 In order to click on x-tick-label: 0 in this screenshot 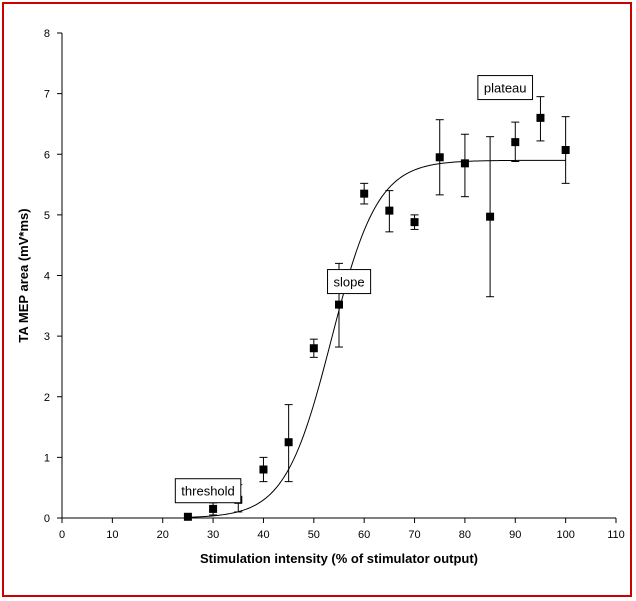, I will do `click(62, 535)`.